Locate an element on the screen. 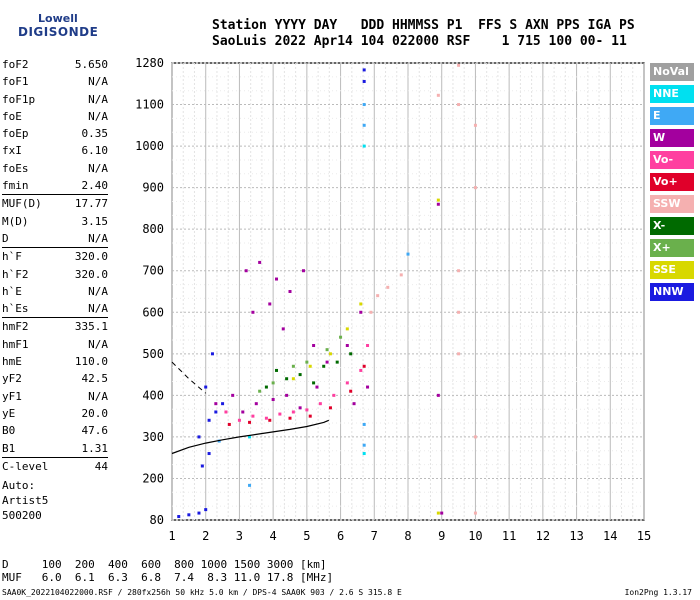  param-row: yE 20.0 is located at coordinates (55, 413).